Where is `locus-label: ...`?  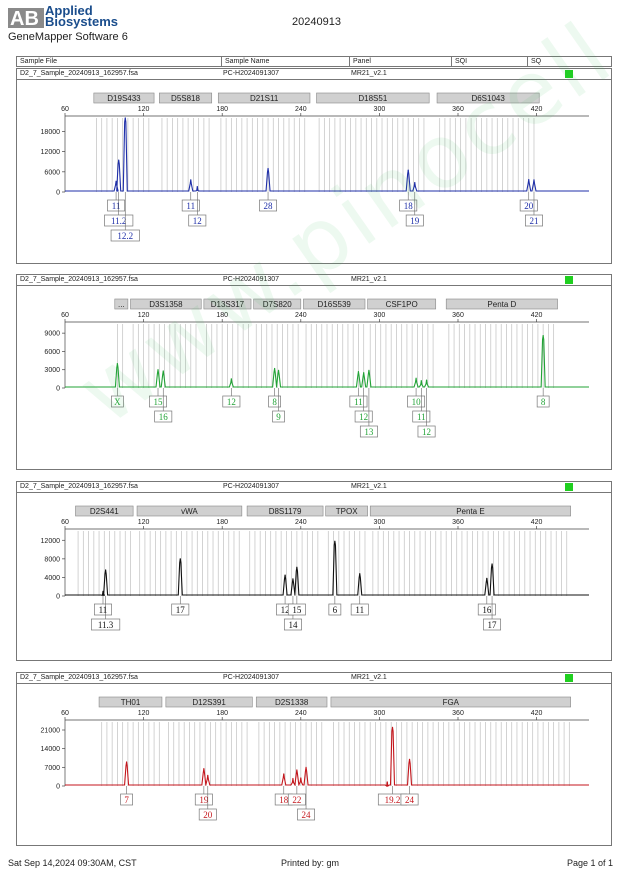 locus-label: ... is located at coordinates (121, 304).